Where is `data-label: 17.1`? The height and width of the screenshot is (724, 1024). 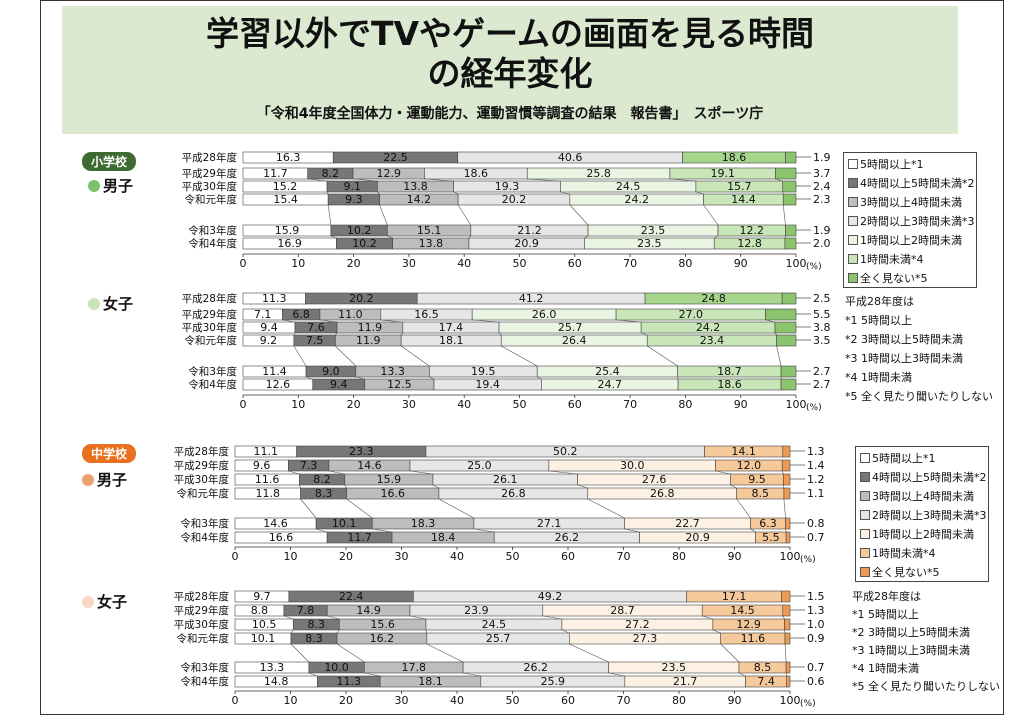 data-label: 17.1 is located at coordinates (734, 596).